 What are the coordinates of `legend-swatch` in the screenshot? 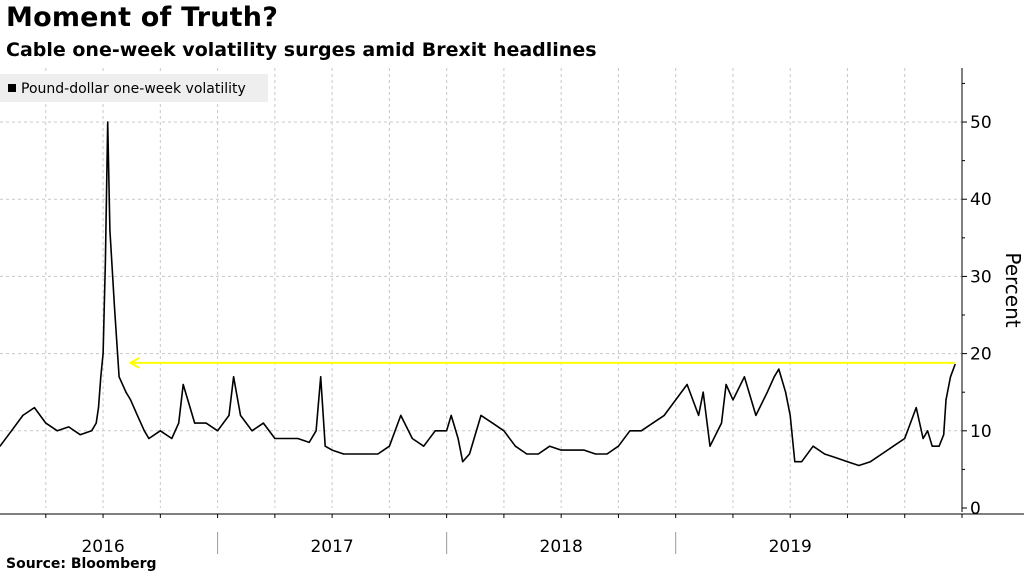 It's located at (12, 88).